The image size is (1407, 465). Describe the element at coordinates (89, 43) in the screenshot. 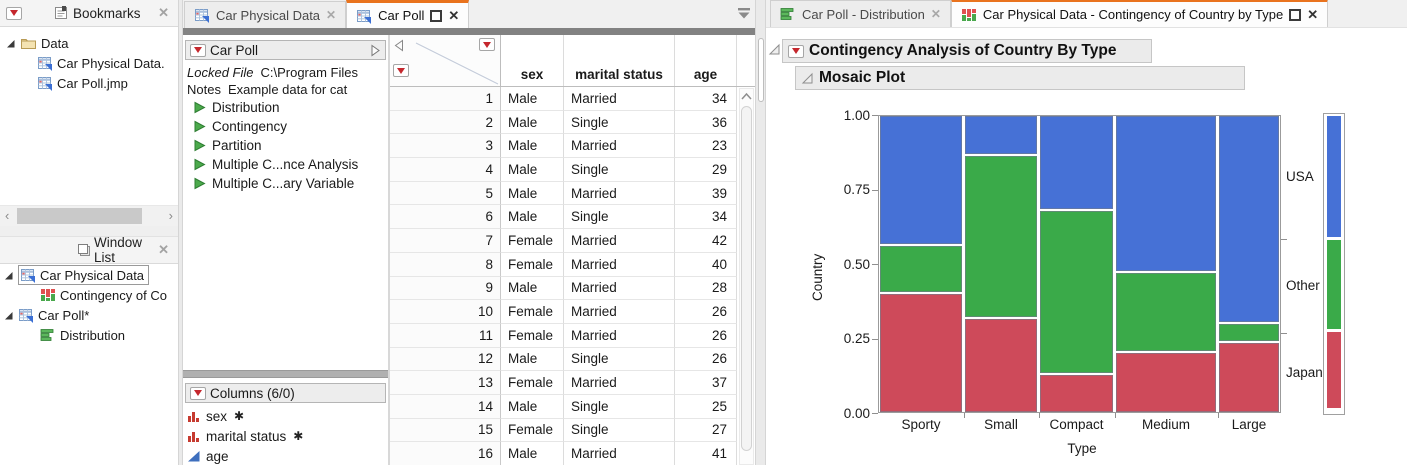

I see `bookmarks-folder-row: Data` at that location.